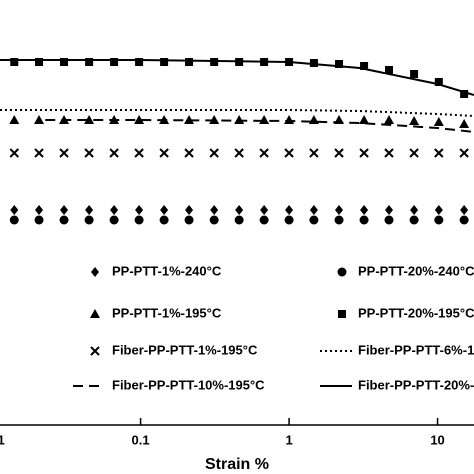 This screenshot has height=474, width=474. I want to click on legend-label: PP-PTT-1%-240°C, so click(167, 270).